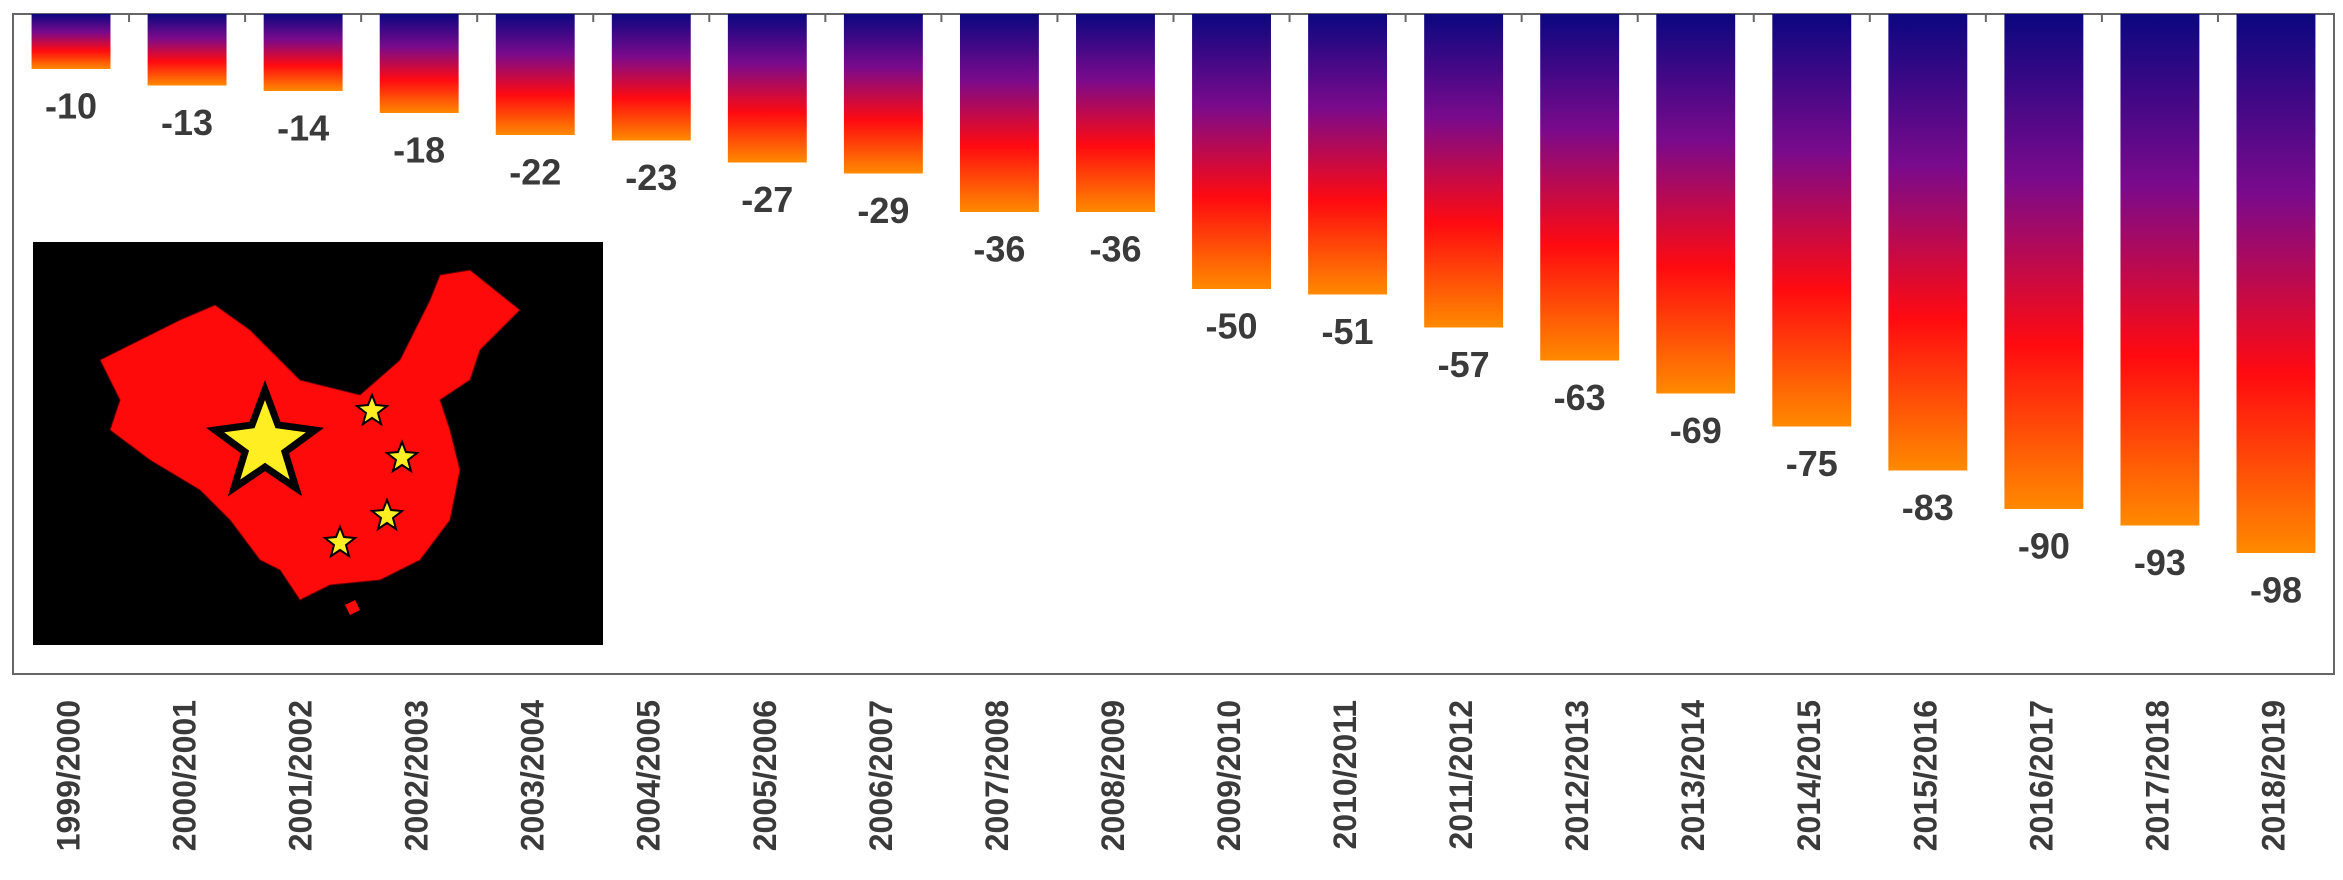  I want to click on x-tick-label: 2008/2009, so click(1113, 775).